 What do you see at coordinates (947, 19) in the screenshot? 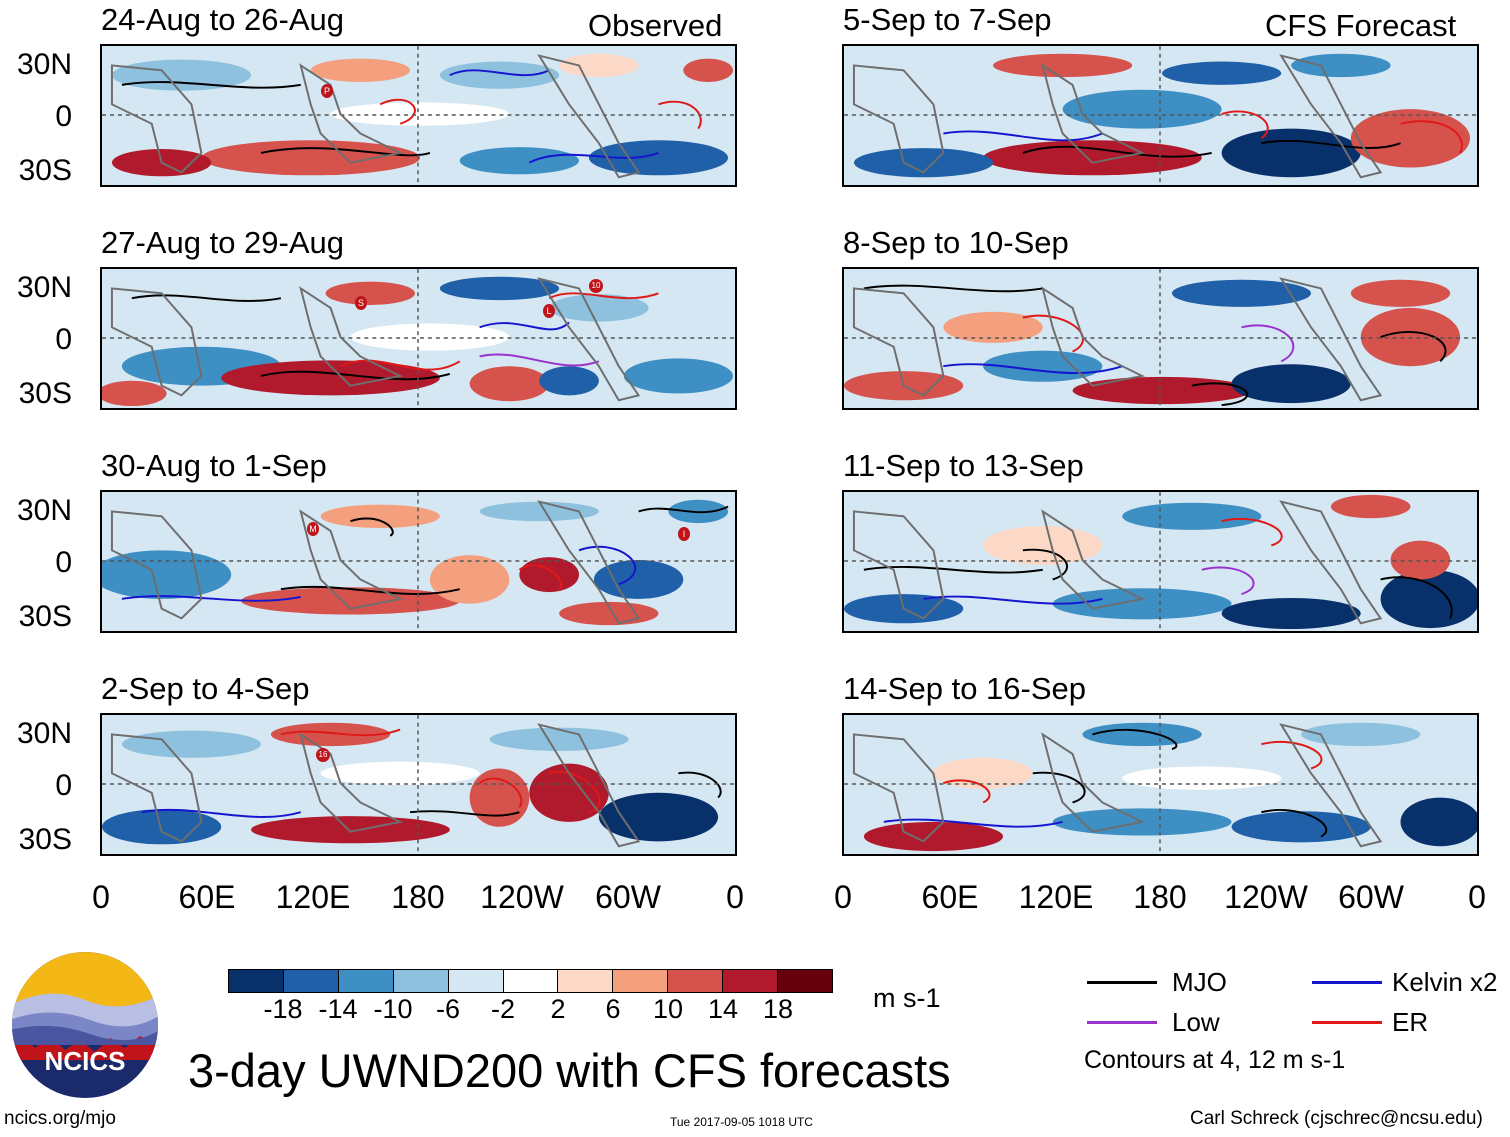
I see `panel-title-5: 5-Sep to 7-Sep` at bounding box center [947, 19].